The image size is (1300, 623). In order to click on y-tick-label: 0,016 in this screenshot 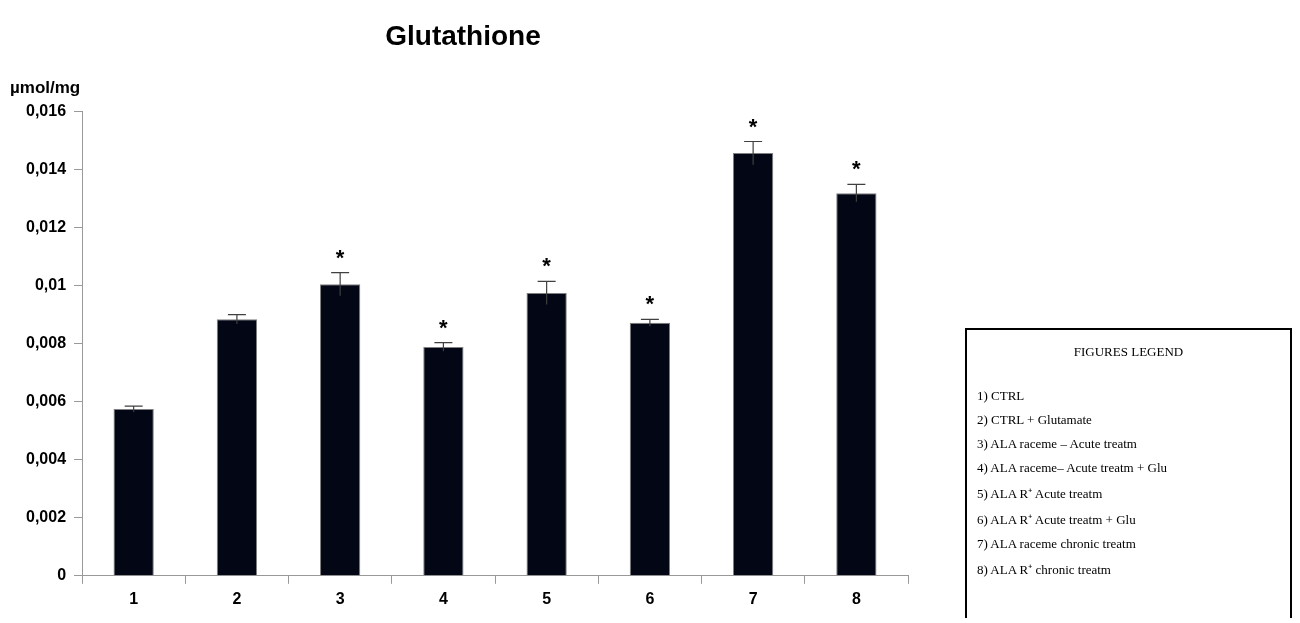, I will do `click(46, 111)`.